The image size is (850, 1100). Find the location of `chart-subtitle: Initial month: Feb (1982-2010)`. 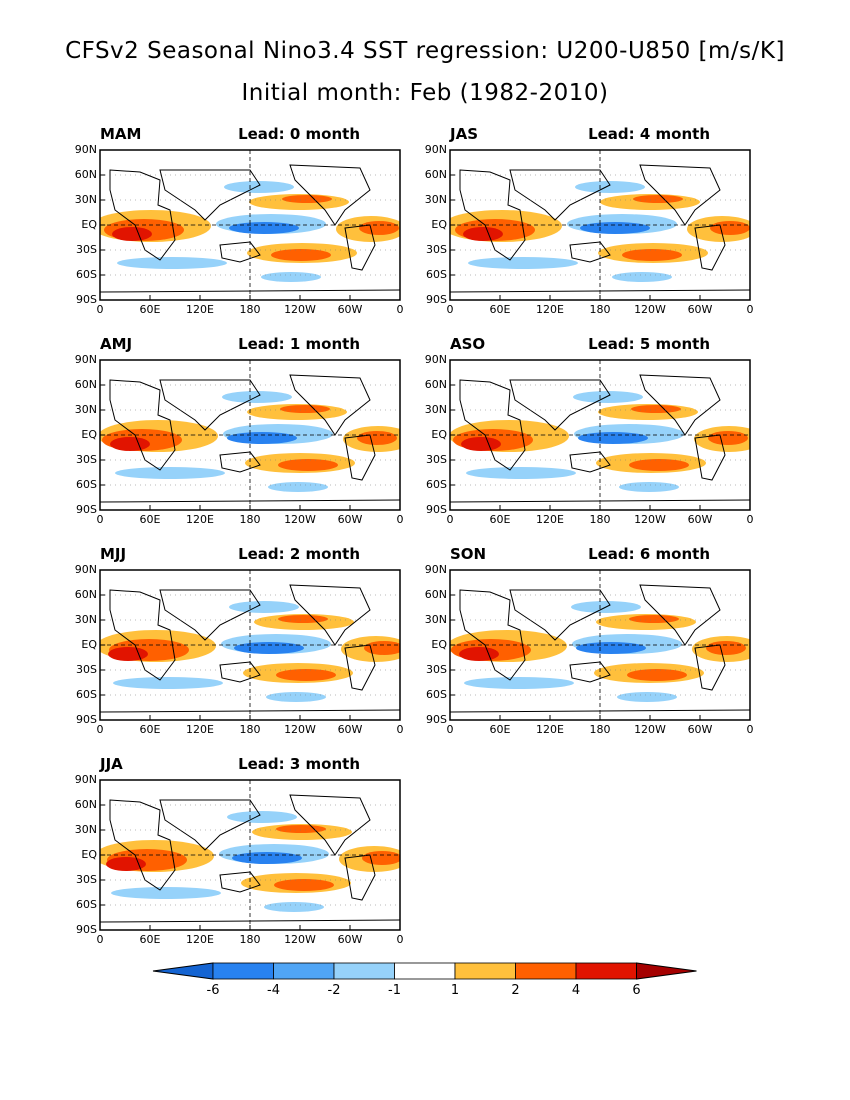

chart-subtitle: Initial month: Feb (1982-2010) is located at coordinates (425, 93).